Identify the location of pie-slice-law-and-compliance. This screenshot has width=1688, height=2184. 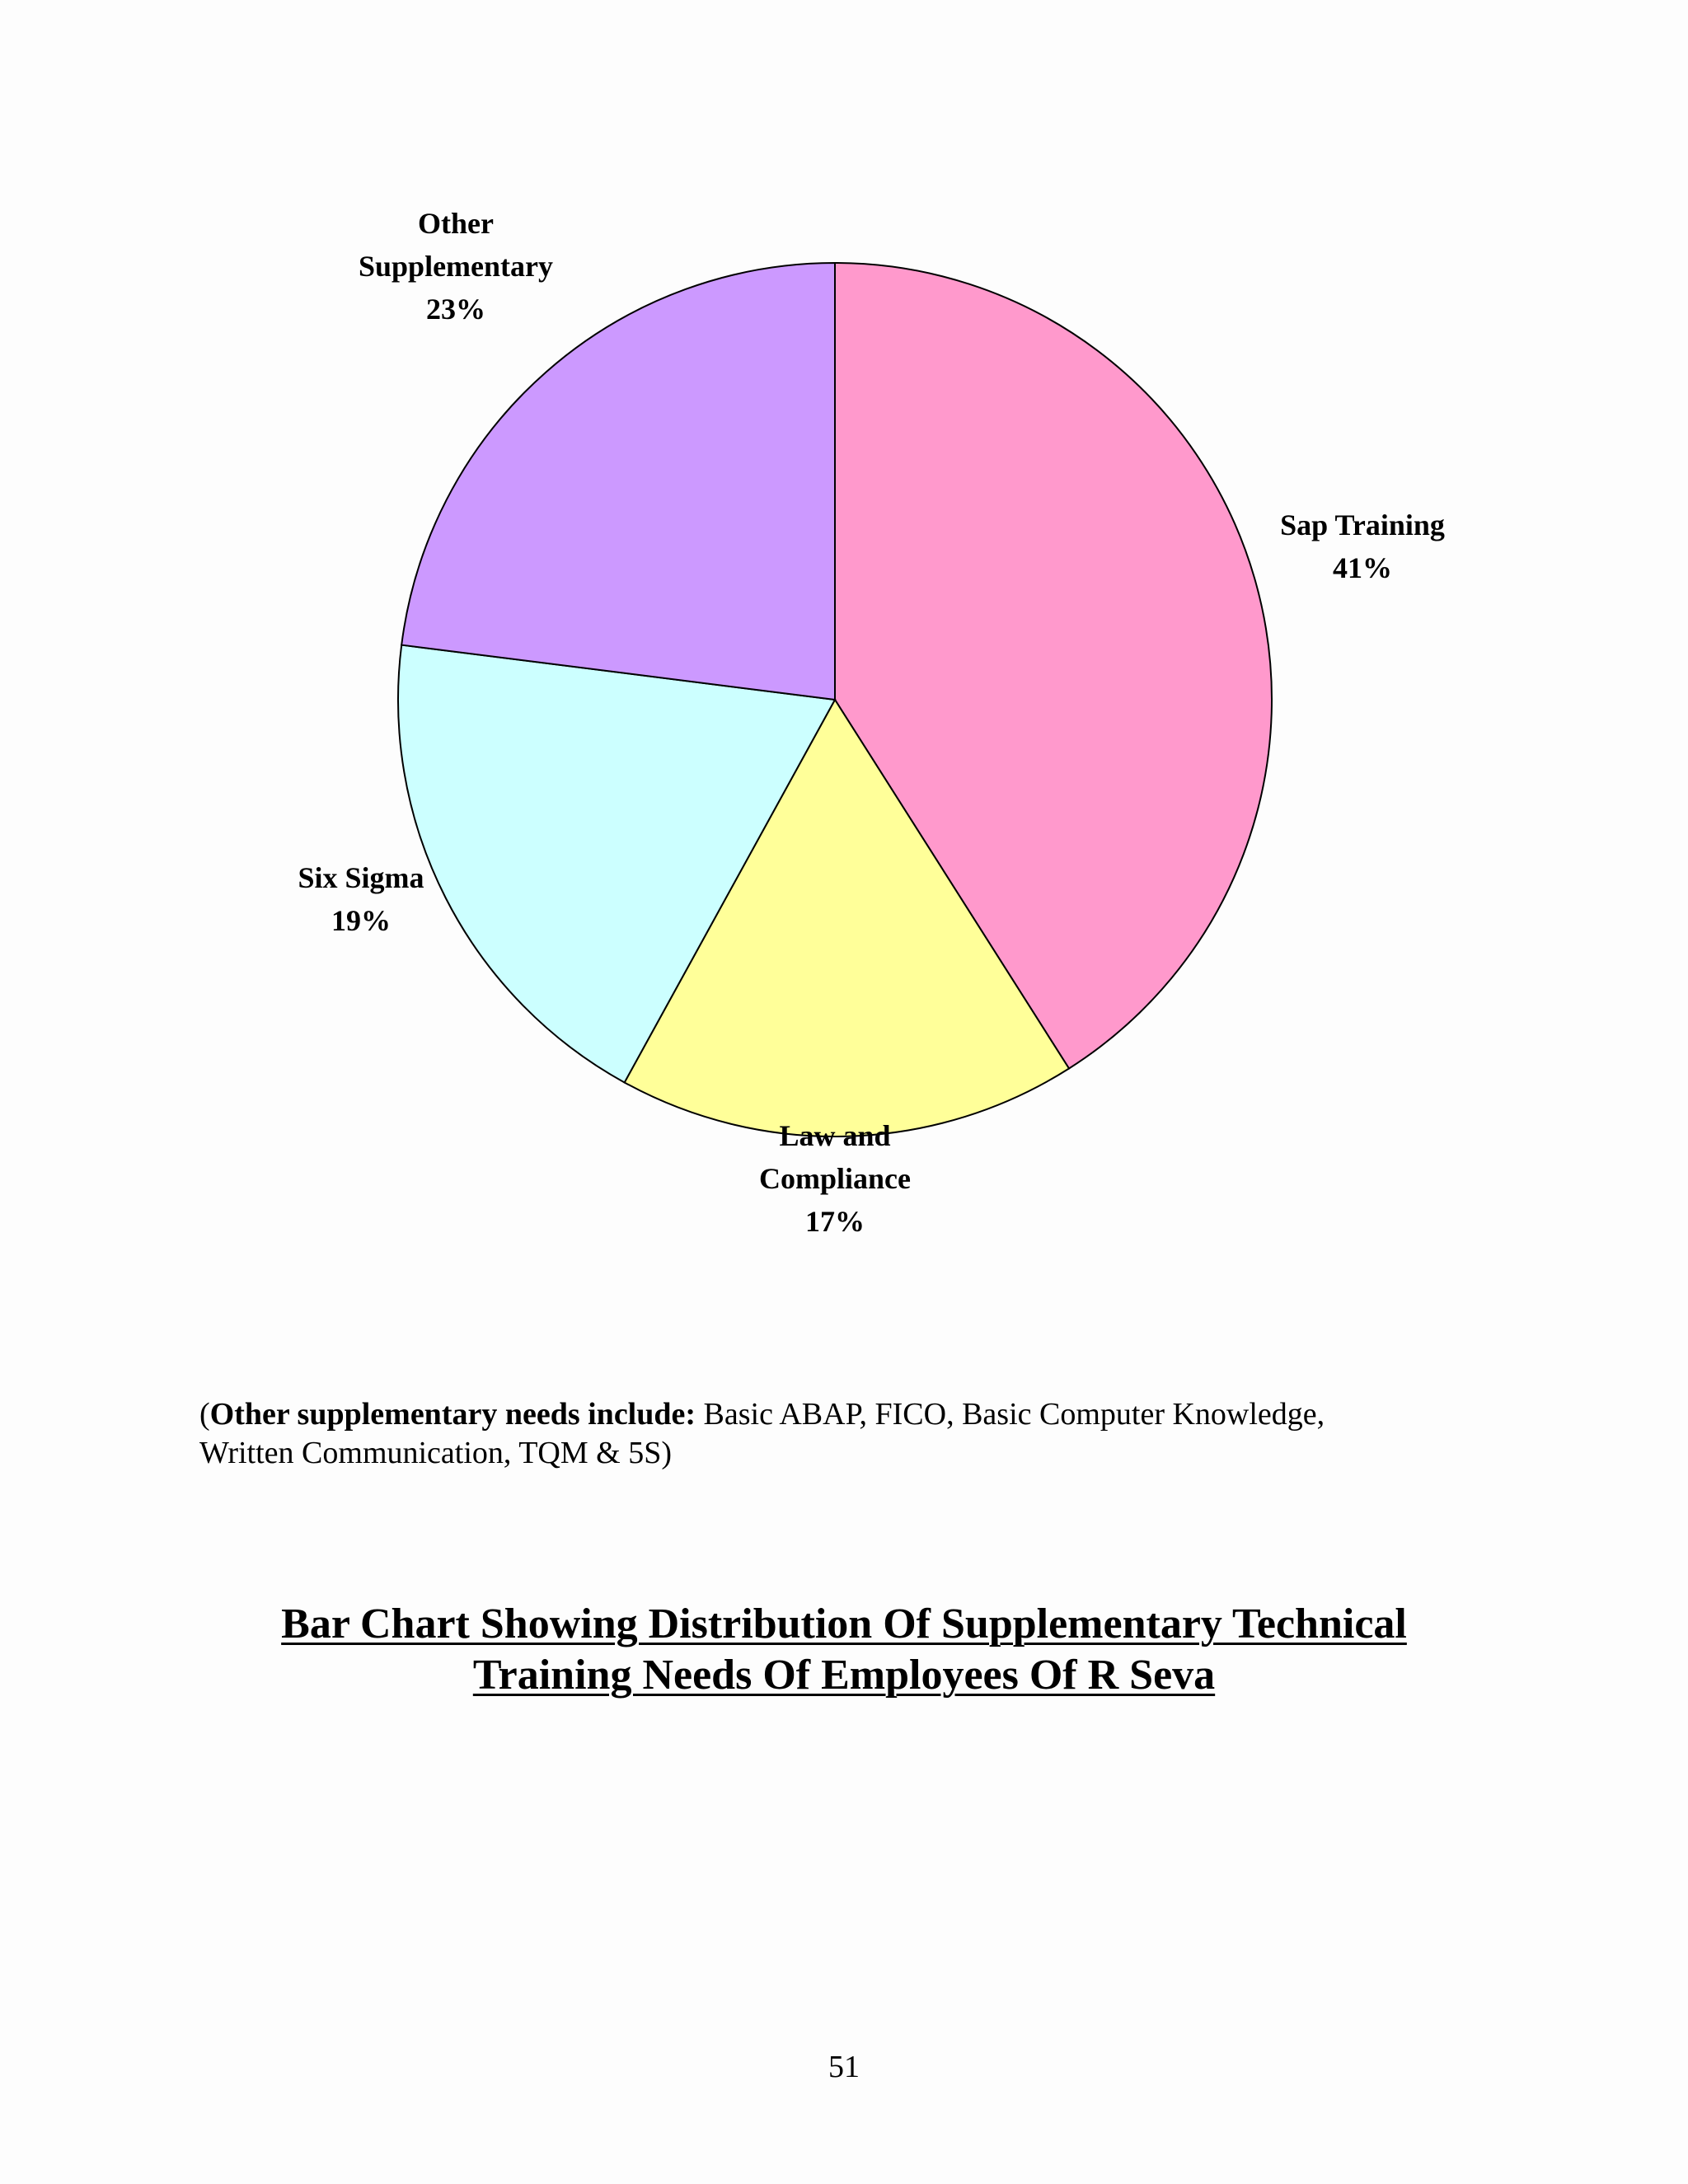
(847, 917).